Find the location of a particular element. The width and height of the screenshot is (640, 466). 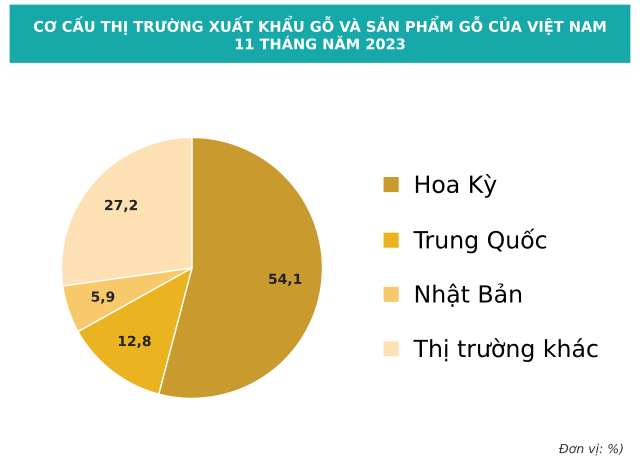

data-label: 5,9 is located at coordinates (103, 297).